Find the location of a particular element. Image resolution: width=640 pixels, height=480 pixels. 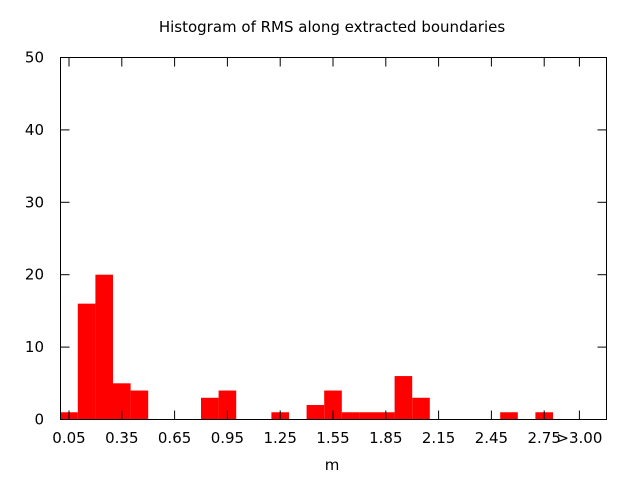

x-tick-label: 1.85 is located at coordinates (385, 438).